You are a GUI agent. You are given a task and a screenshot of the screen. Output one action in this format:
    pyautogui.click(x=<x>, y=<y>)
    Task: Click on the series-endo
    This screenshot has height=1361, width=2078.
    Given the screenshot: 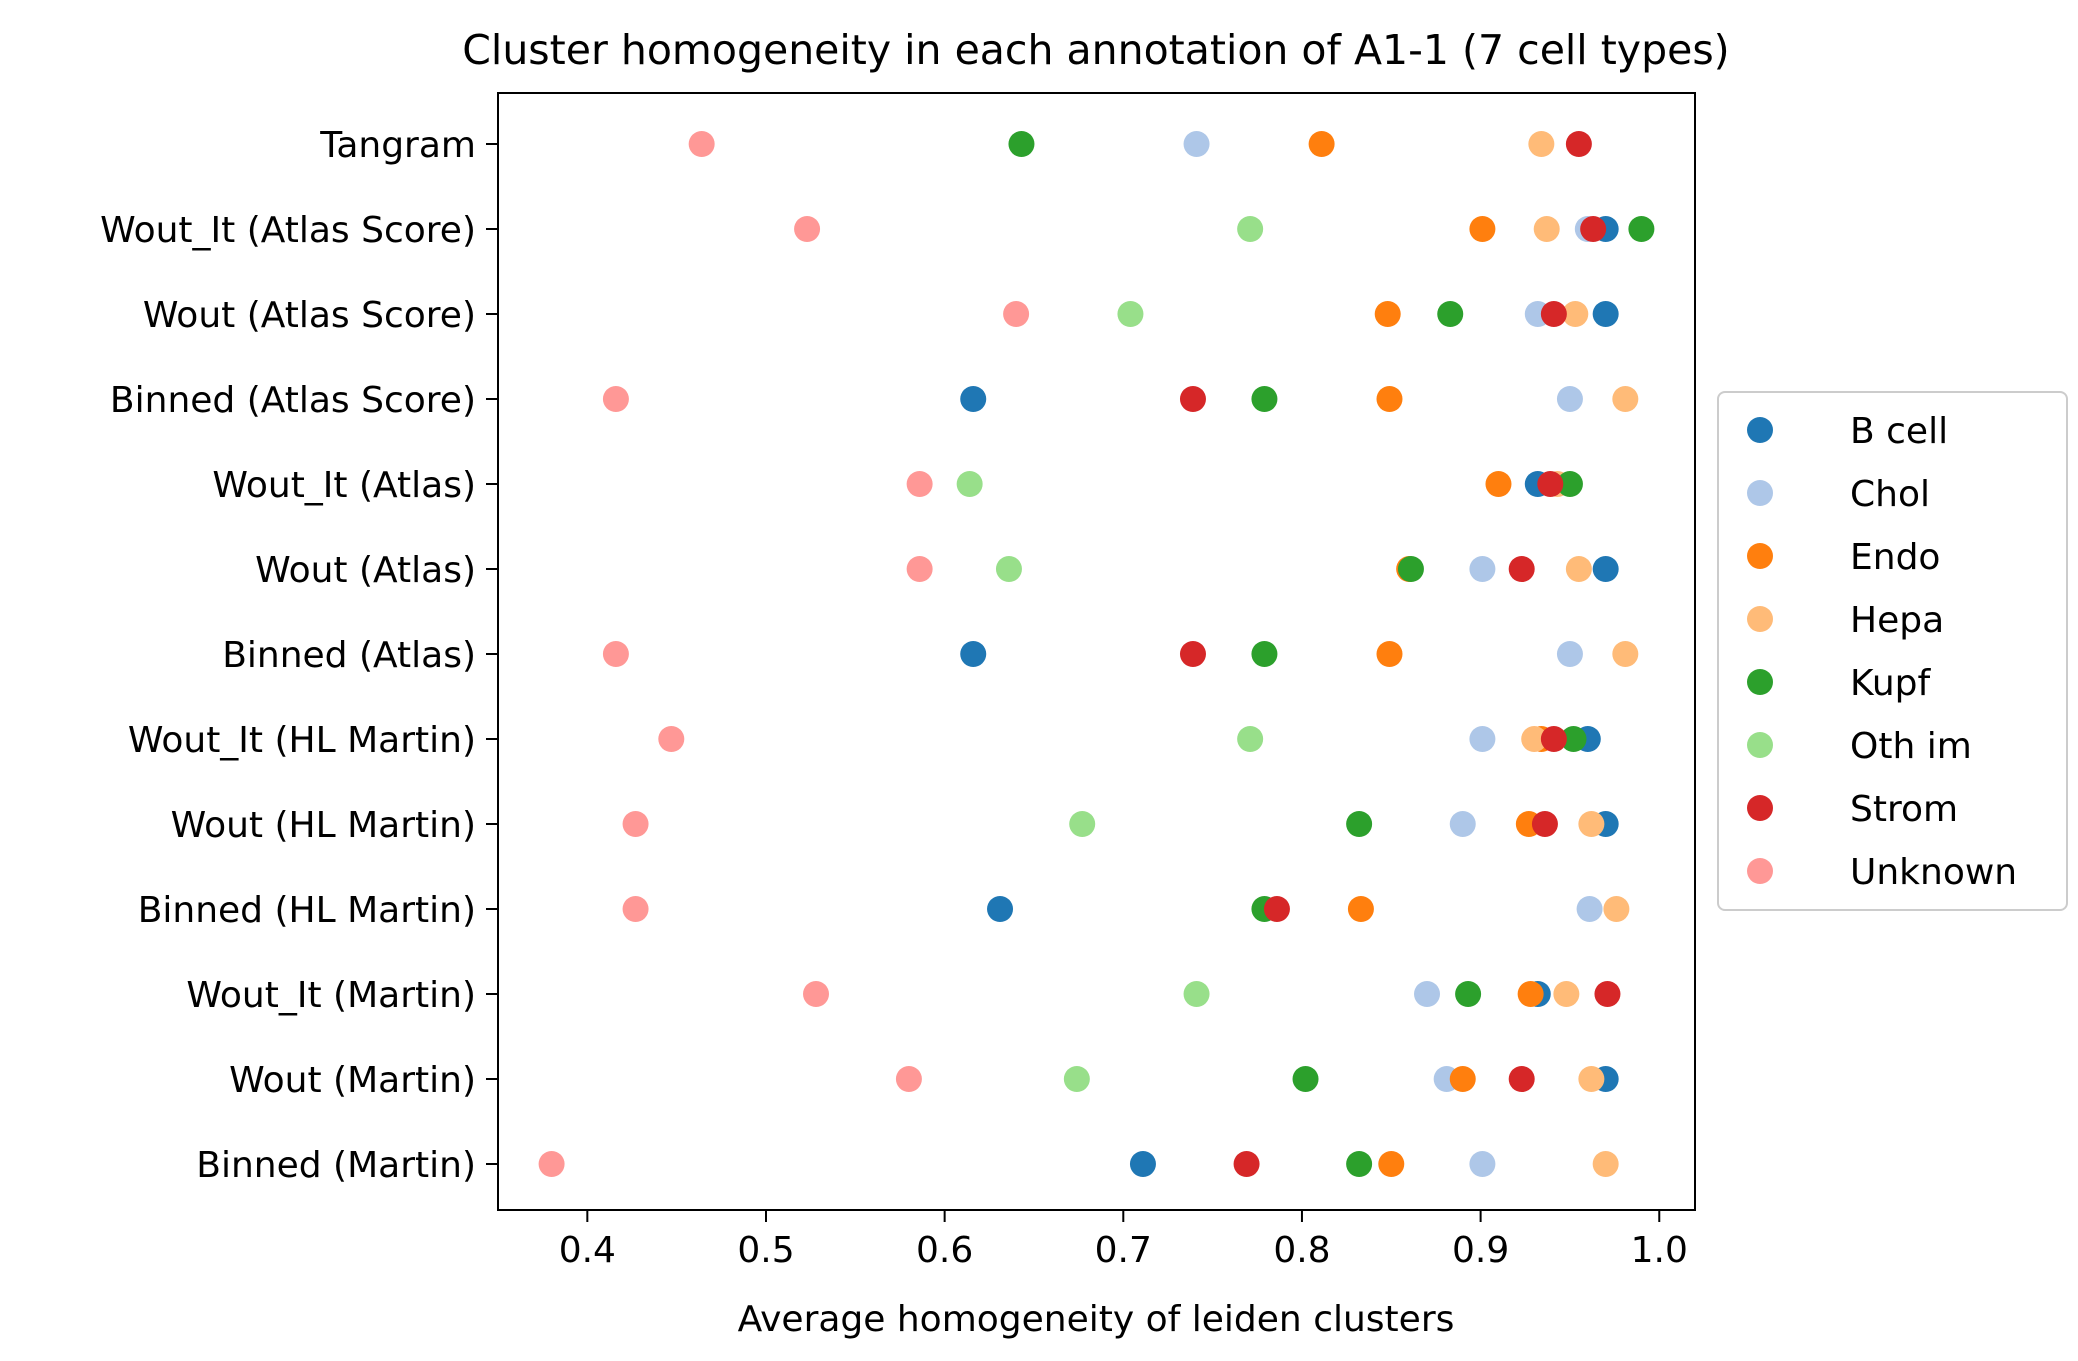 What is the action you would take?
    pyautogui.click(x=1431, y=654)
    